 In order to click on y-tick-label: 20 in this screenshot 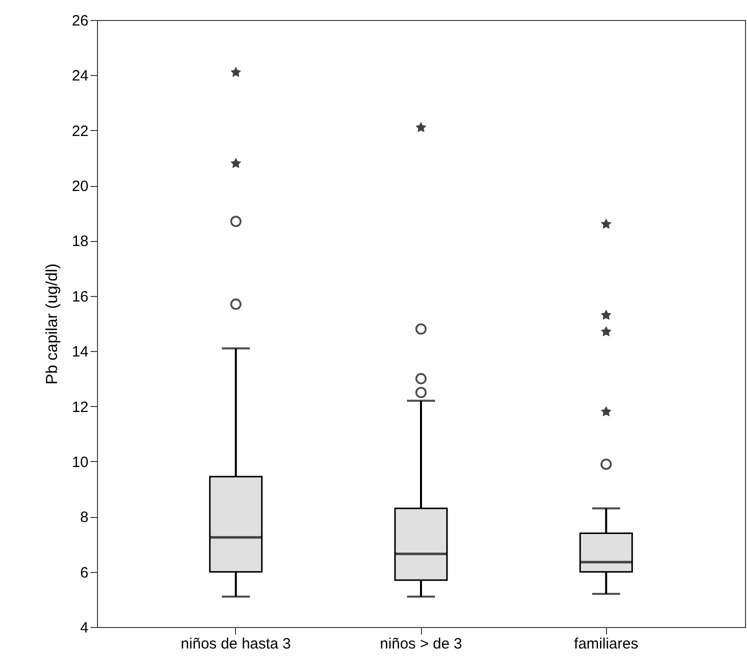, I will do `click(80, 187)`.